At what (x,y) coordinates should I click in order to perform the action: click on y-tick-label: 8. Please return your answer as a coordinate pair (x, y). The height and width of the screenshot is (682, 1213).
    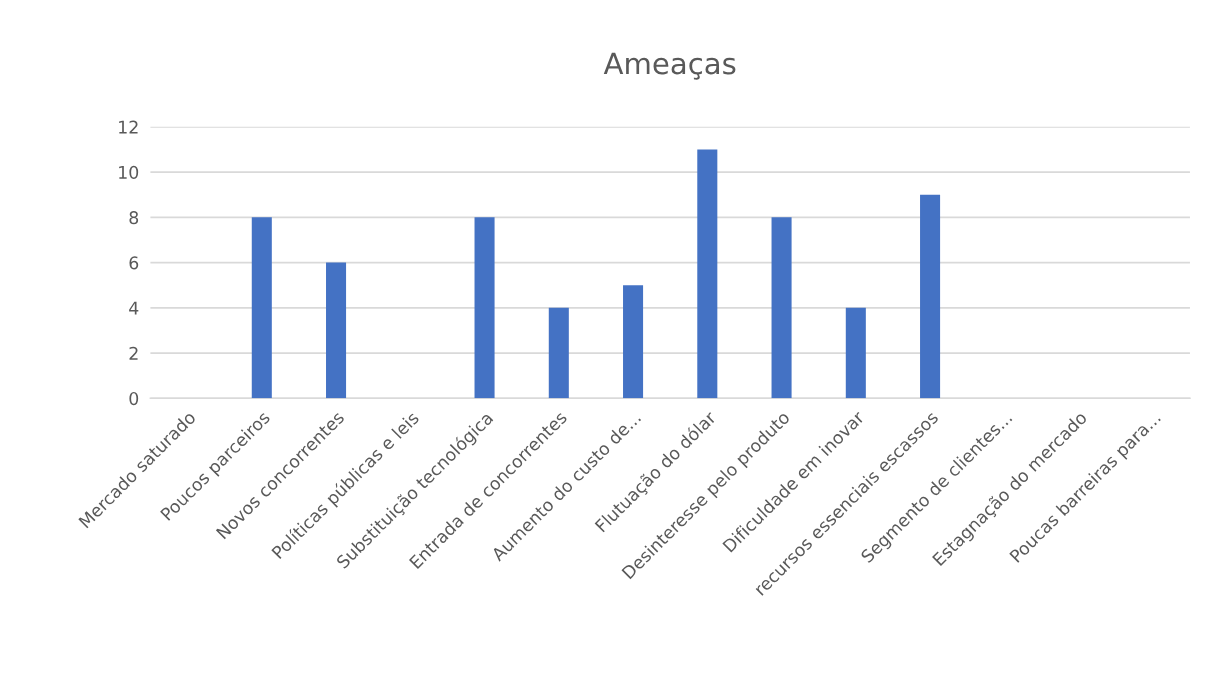
    Looking at the image, I should click on (134, 218).